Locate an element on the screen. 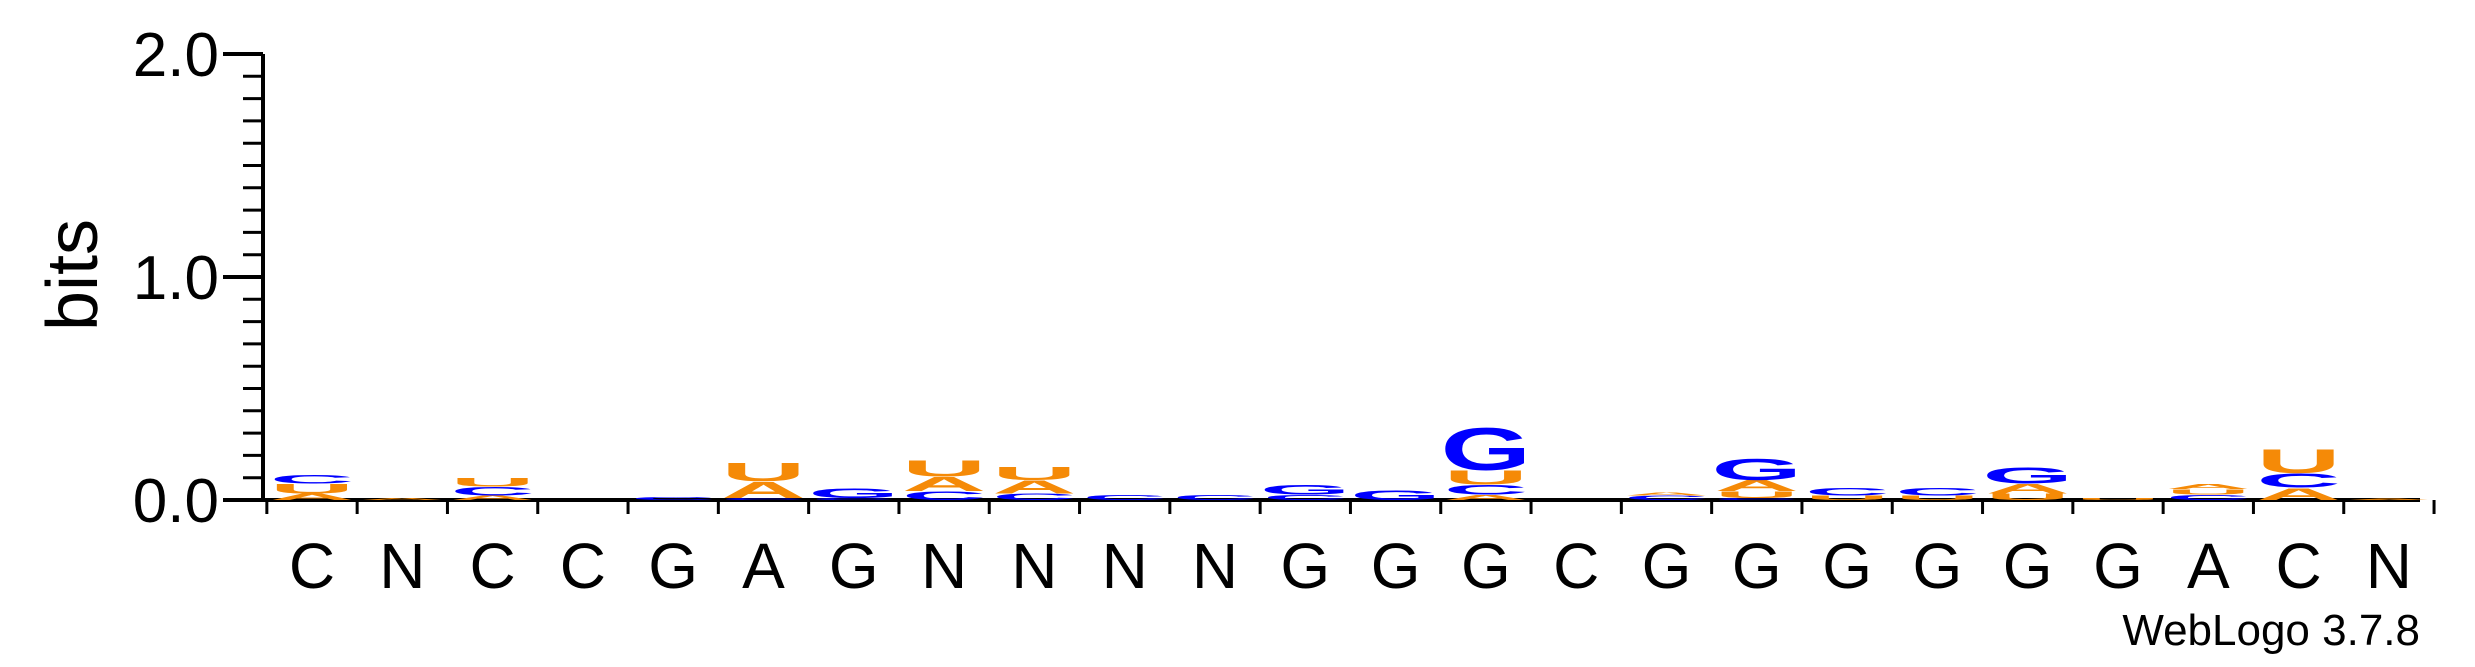 This screenshot has height=667, width=2475. y-tick-label: 0.0 is located at coordinates (176, 501).